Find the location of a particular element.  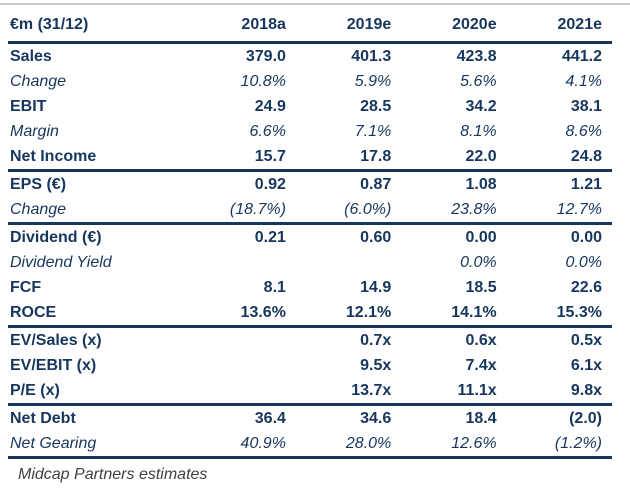

cell-value: 1.21 is located at coordinates (586, 184).